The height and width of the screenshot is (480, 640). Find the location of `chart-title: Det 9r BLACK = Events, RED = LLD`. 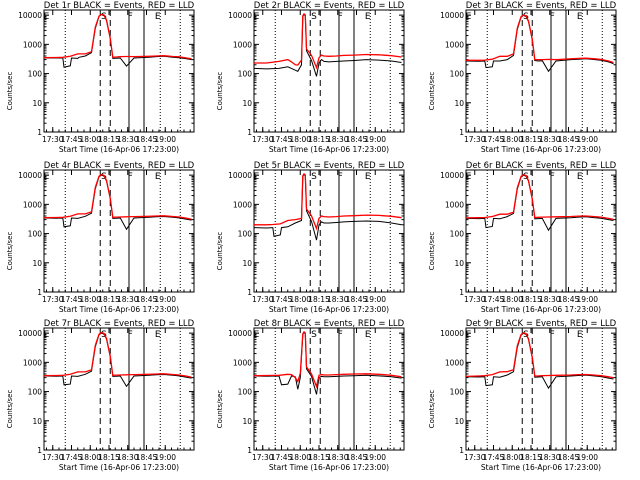

chart-title: Det 9r BLACK = Events, RED = LLD is located at coordinates (541, 324).